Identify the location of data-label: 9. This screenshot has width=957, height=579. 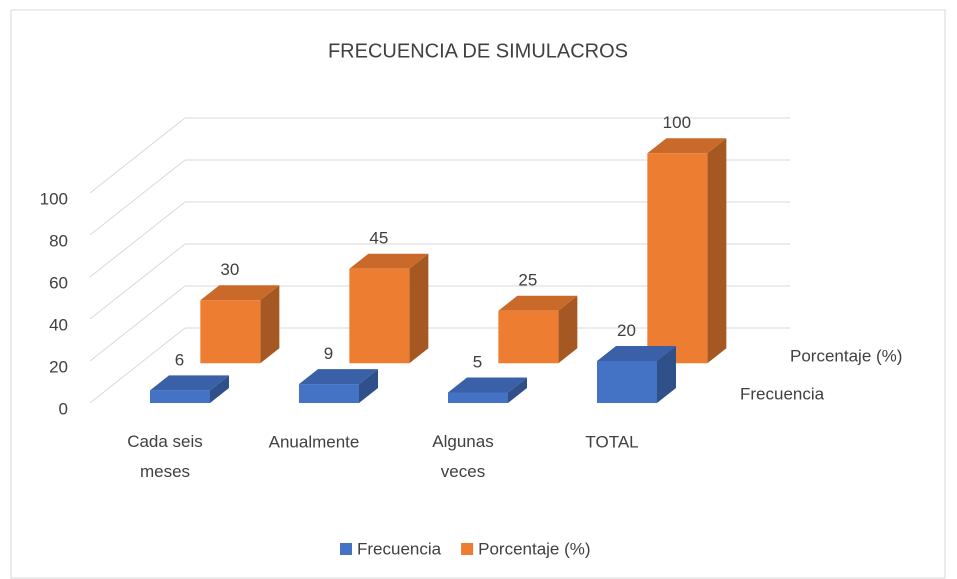
(328, 353).